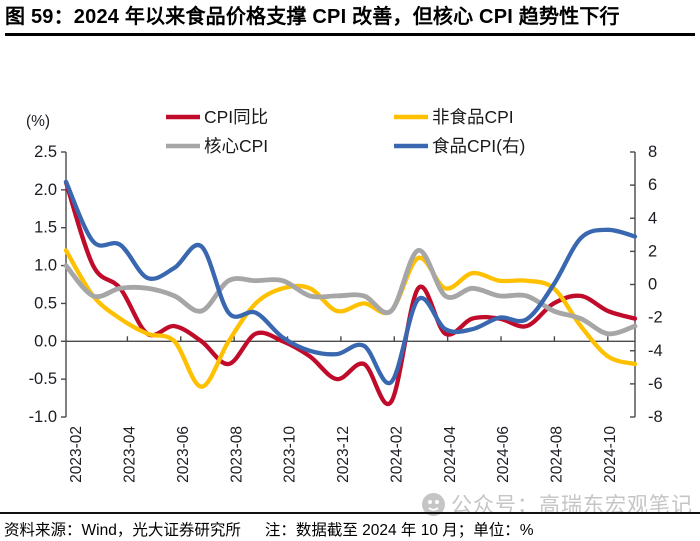 This screenshot has height=541, width=700. I want to click on watermark-text: 公众号：高瑞东宏观笔记, so click(572, 505).